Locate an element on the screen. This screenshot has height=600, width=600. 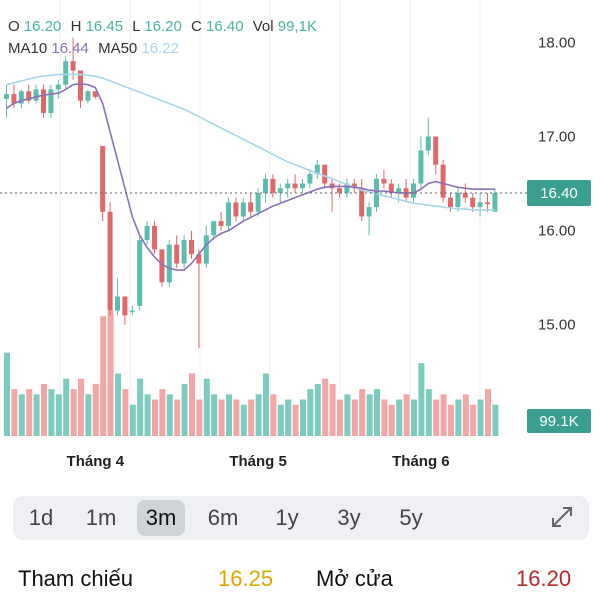
range-1d-button: 1d is located at coordinates (41, 517).